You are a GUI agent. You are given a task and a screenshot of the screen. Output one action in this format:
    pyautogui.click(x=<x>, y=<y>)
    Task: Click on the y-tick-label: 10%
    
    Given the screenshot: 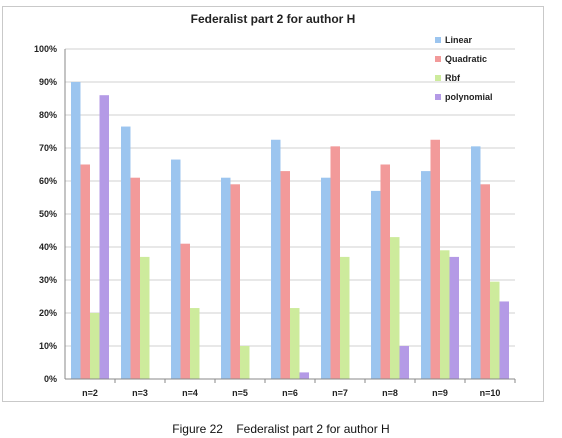 What is the action you would take?
    pyautogui.click(x=48, y=346)
    